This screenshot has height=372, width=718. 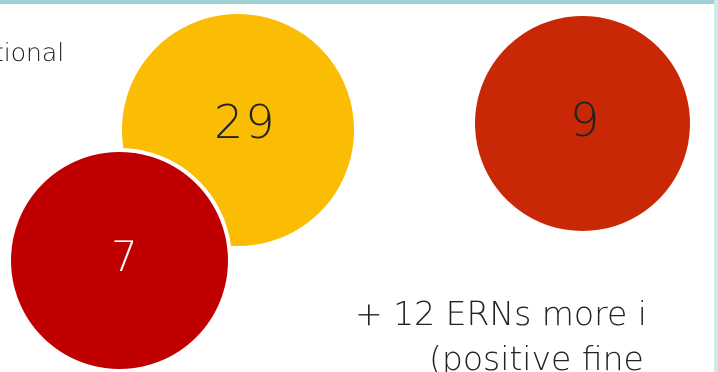 What do you see at coordinates (501, 313) in the screenshot?
I see `bottom-label-line-1: + 12 ERNs more i` at bounding box center [501, 313].